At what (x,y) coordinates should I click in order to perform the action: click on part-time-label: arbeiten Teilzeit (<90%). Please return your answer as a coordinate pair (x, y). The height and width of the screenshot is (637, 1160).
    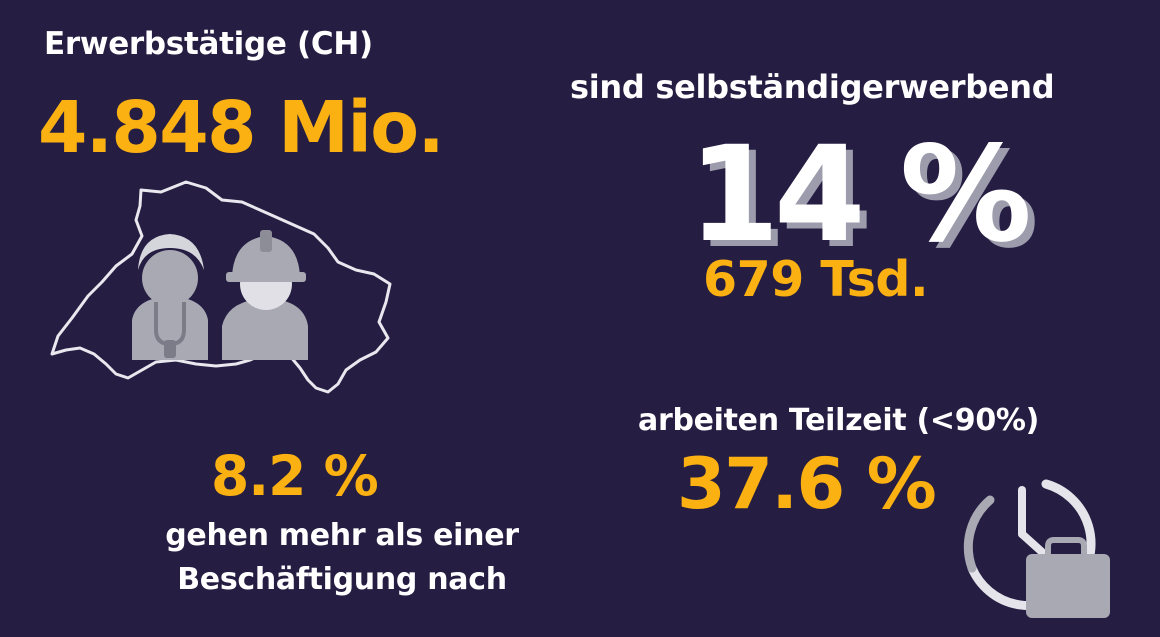
    Looking at the image, I should click on (839, 420).